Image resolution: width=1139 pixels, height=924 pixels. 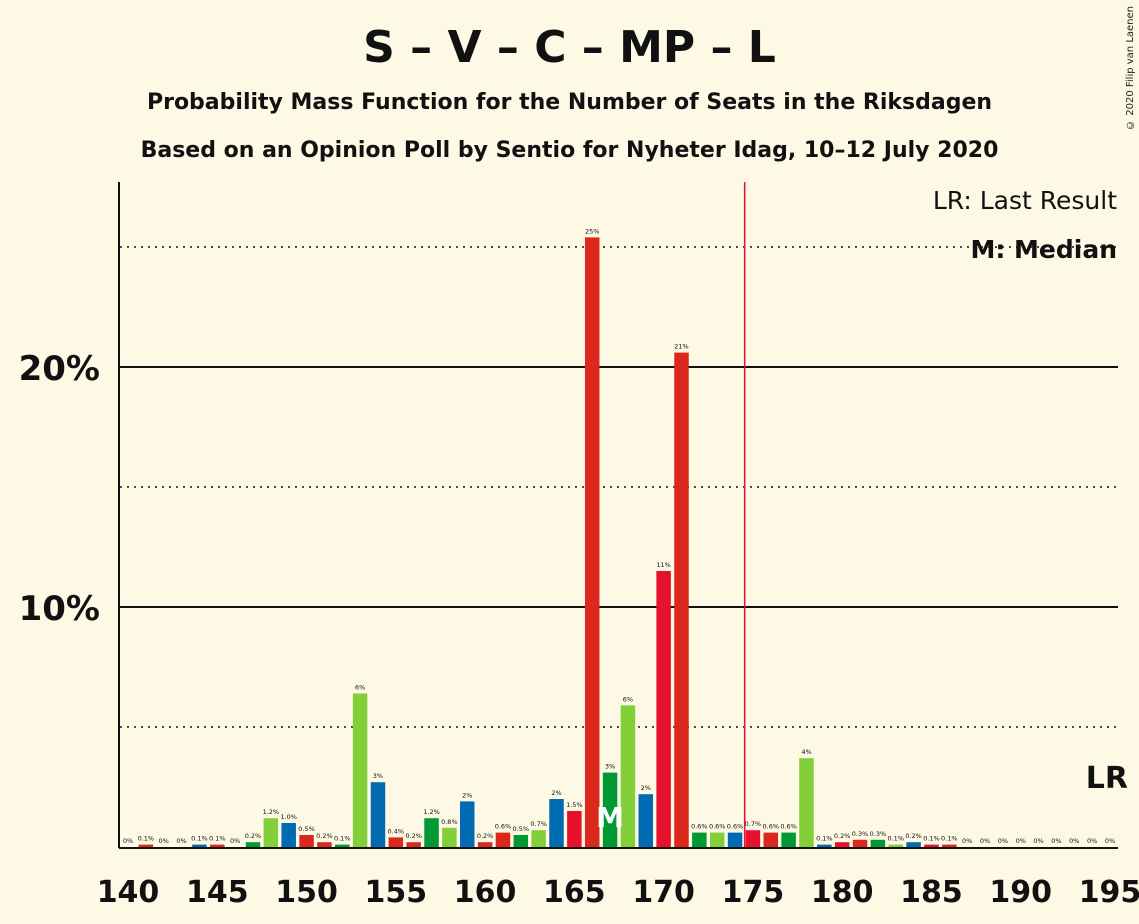 What do you see at coordinates (931, 892) in the screenshot?
I see `x-tick-label: 185` at bounding box center [931, 892].